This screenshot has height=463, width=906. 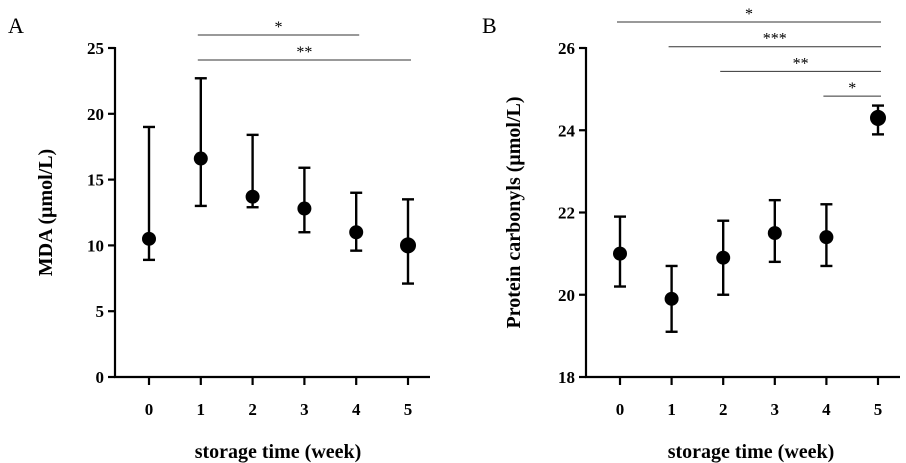 I want to click on y-tick-label: 5, so click(x=100, y=311).